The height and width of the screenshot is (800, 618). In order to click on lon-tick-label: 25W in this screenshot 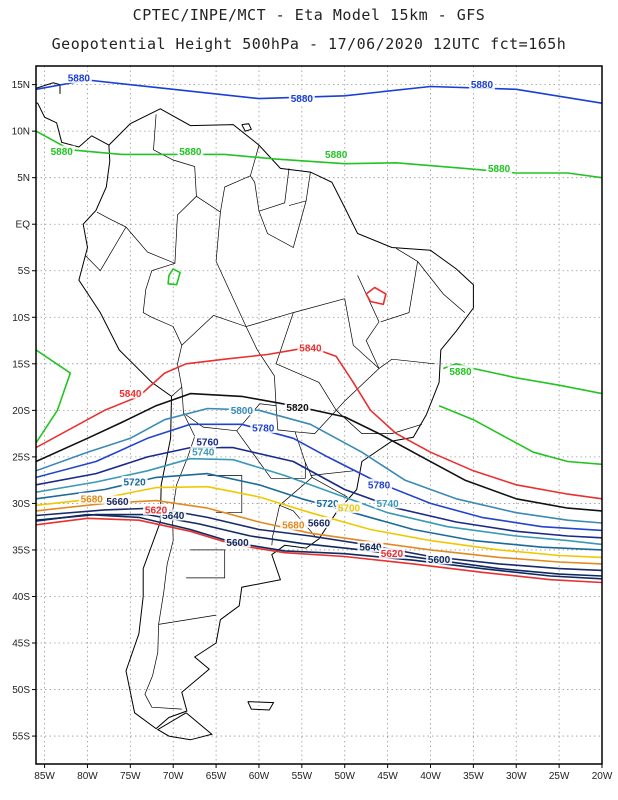, I will do `click(559, 776)`.